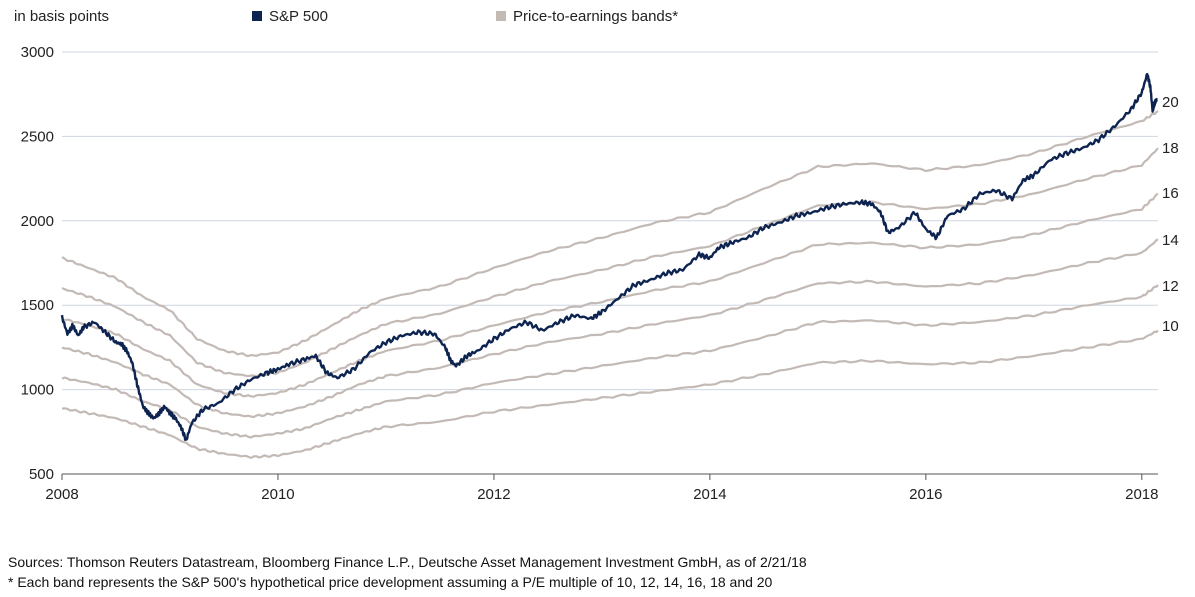  I want to click on x-tick-label: 2008, so click(61, 494).